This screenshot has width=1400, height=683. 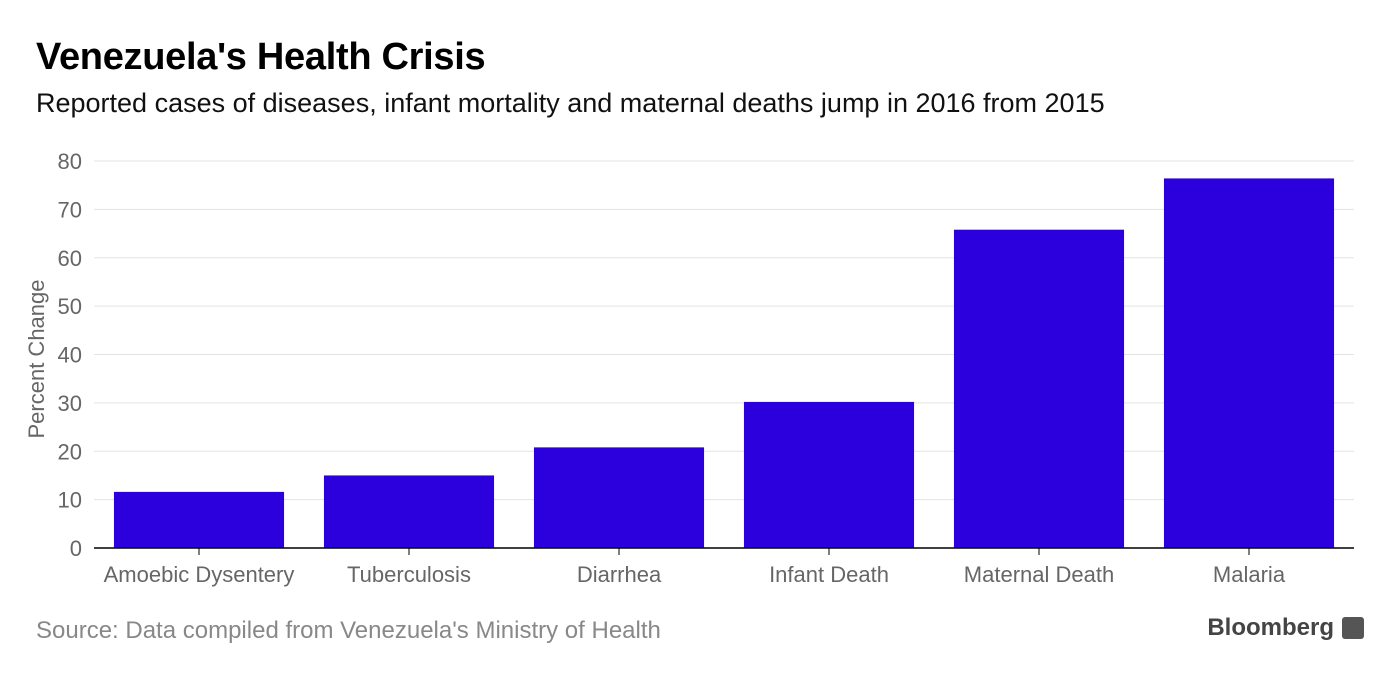 What do you see at coordinates (829, 574) in the screenshot?
I see `x-tick-label: Infant Death` at bounding box center [829, 574].